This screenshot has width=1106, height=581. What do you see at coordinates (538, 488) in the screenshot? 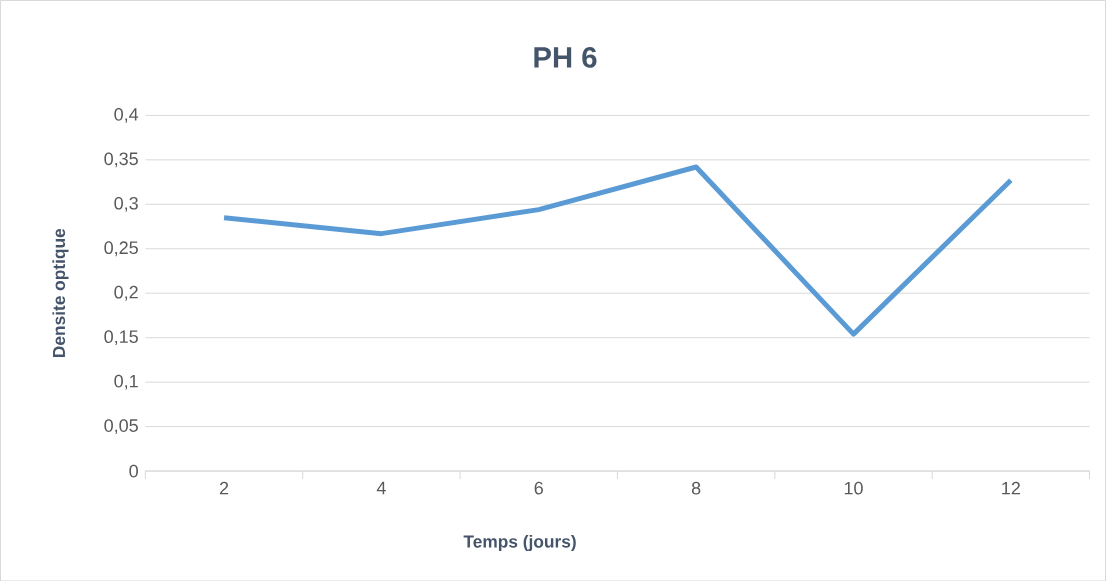
I see `x-tick-label: 6` at bounding box center [538, 488].